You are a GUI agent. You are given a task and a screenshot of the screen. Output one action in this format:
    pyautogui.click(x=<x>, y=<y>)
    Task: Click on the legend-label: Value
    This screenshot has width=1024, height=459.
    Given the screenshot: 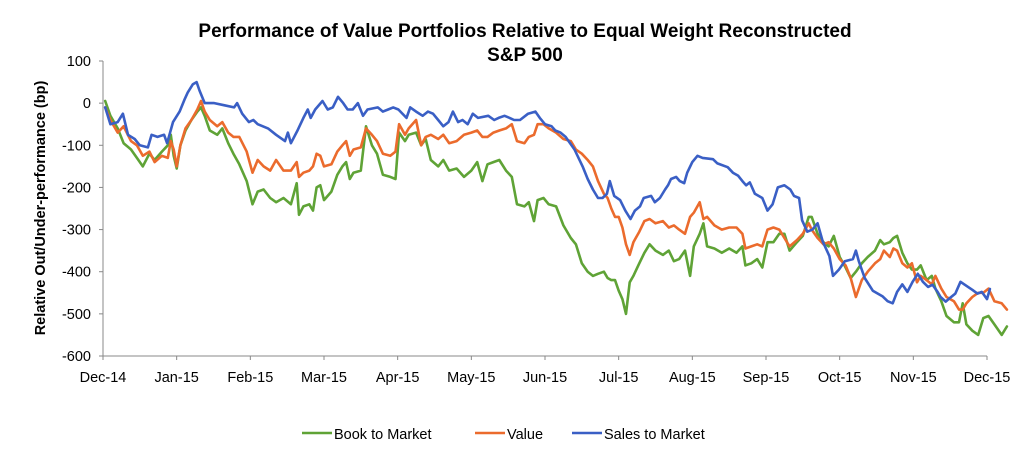 What is the action you would take?
    pyautogui.click(x=525, y=435)
    